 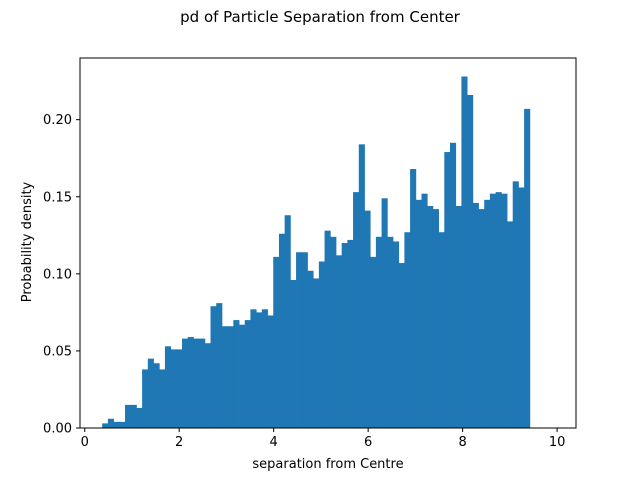 I want to click on y-axis-ticks: 0.00 0.05 0.10 0.15 0.20, so click(x=61, y=275).